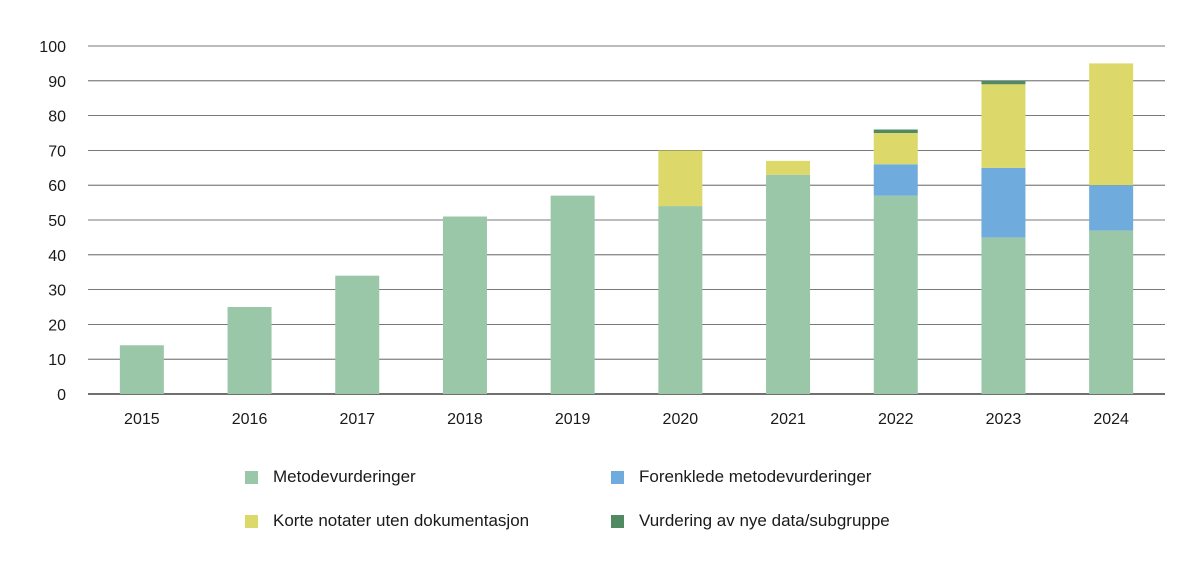 The height and width of the screenshot is (569, 1200). What do you see at coordinates (465, 419) in the screenshot?
I see `x-tick-label: 2018` at bounding box center [465, 419].